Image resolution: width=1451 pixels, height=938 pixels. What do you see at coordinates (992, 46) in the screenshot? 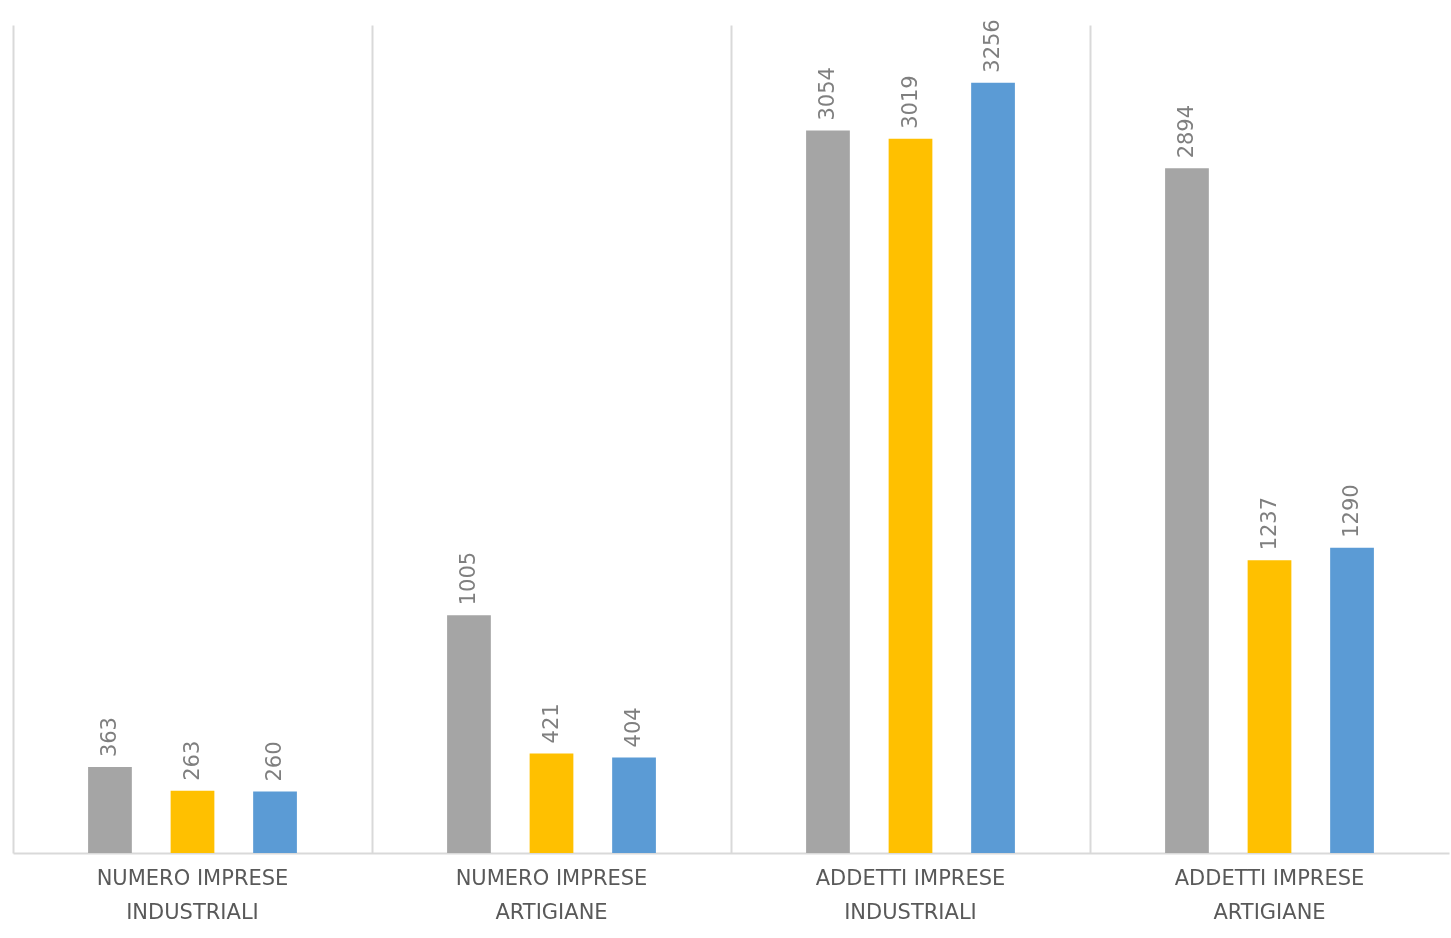
I see `data-label: 3256` at bounding box center [992, 46].